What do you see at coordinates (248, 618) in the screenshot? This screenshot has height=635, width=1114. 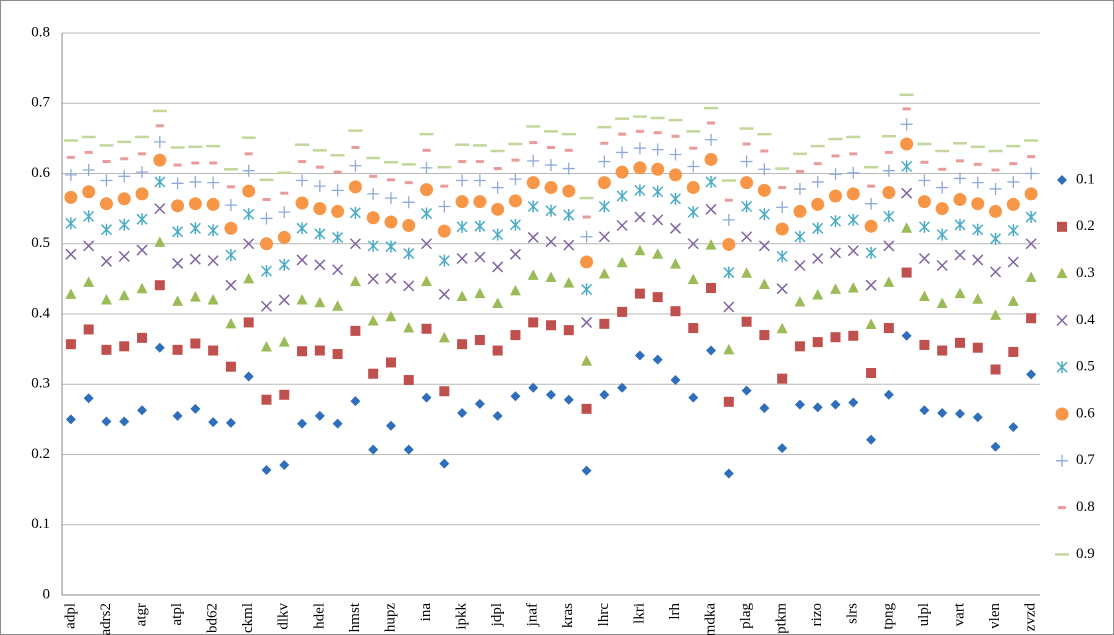 I see `x-tick-label: ckml` at bounding box center [248, 618].